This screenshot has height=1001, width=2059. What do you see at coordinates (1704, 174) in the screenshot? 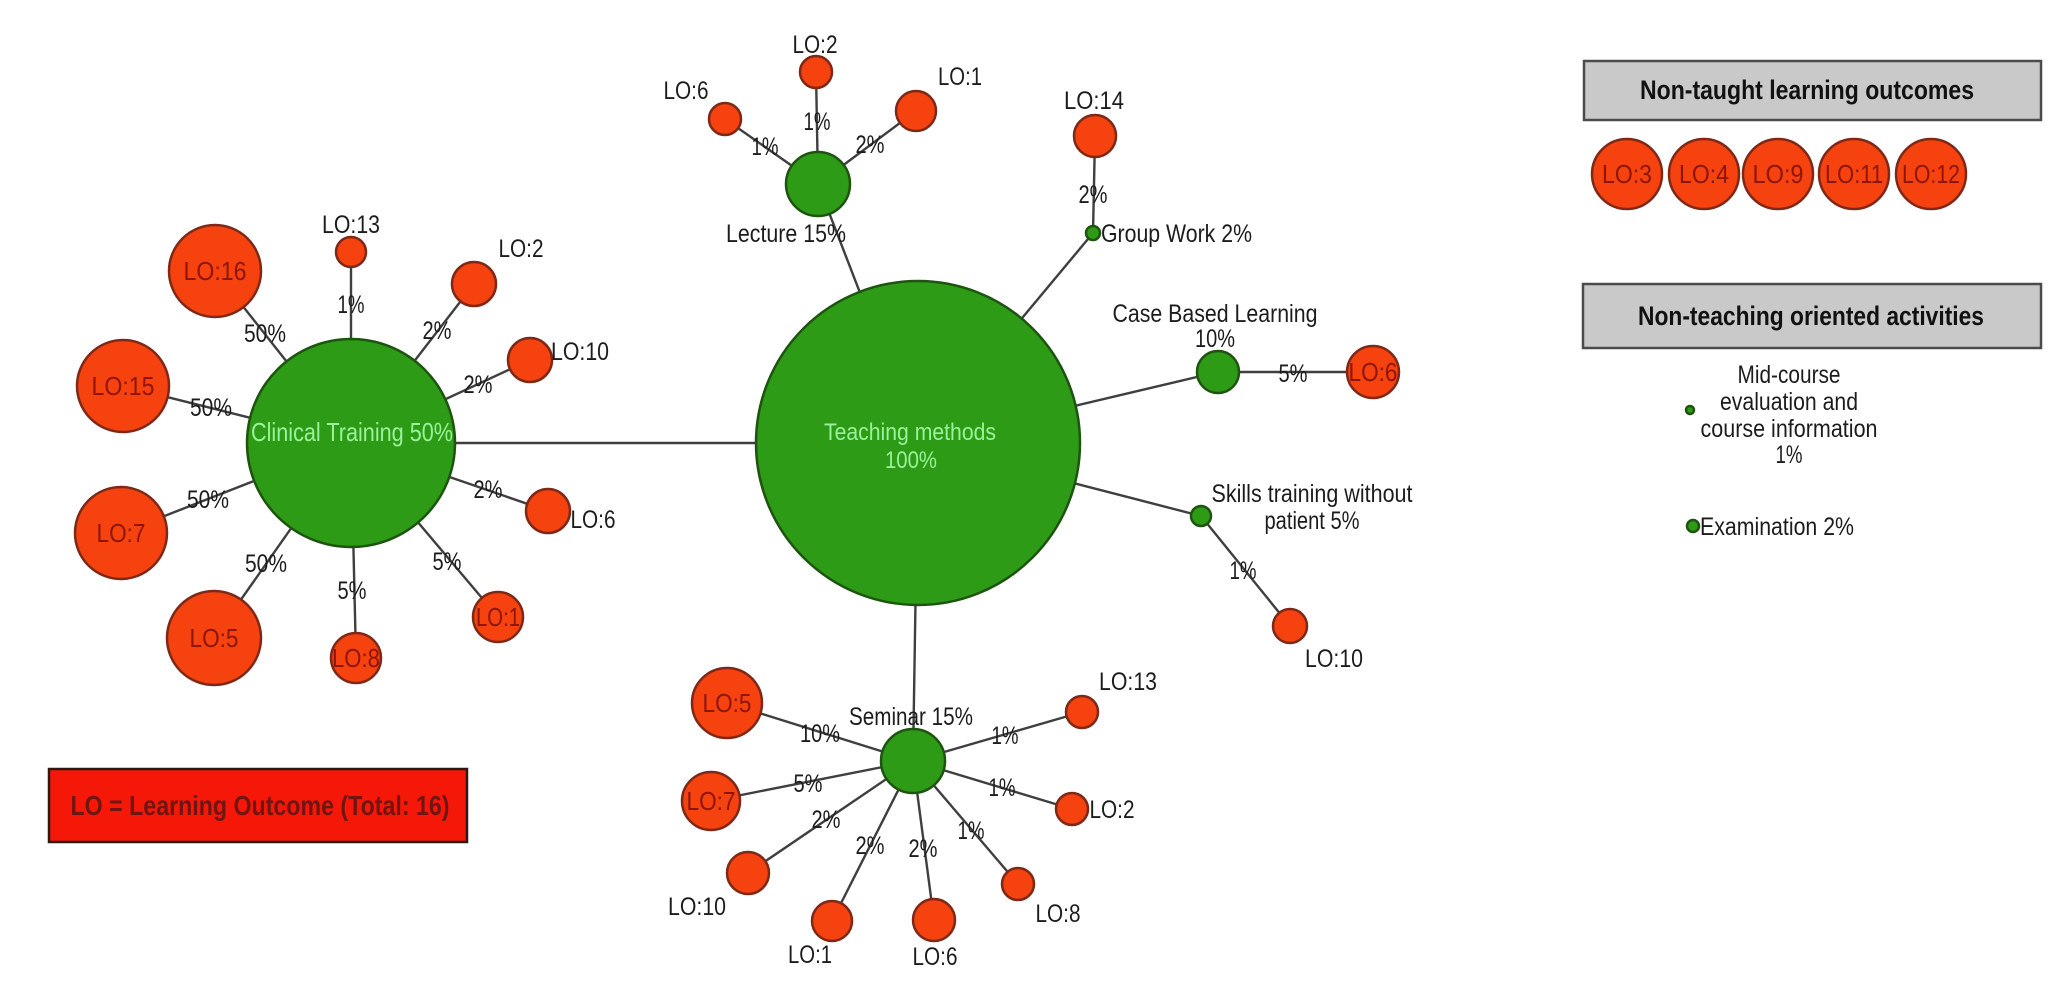
I see `svg-text: LO:4` at bounding box center [1704, 174].